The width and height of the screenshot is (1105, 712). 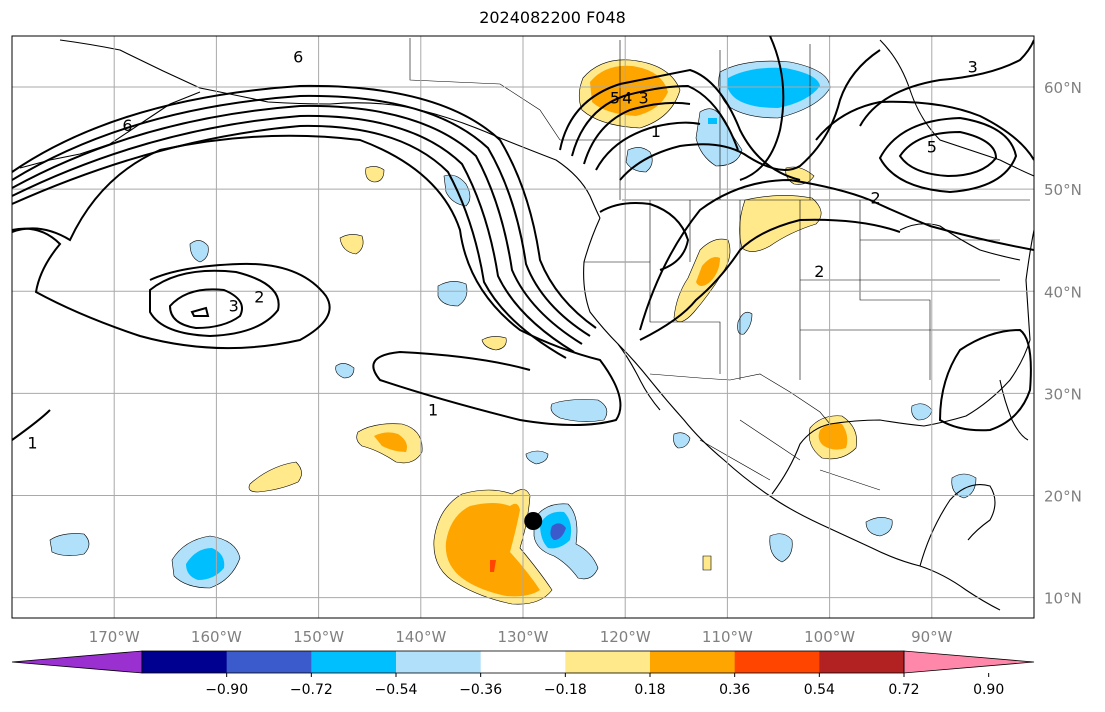 What do you see at coordinates (1063, 599) in the screenshot?
I see `latitude-tick-label: 10°N` at bounding box center [1063, 599].